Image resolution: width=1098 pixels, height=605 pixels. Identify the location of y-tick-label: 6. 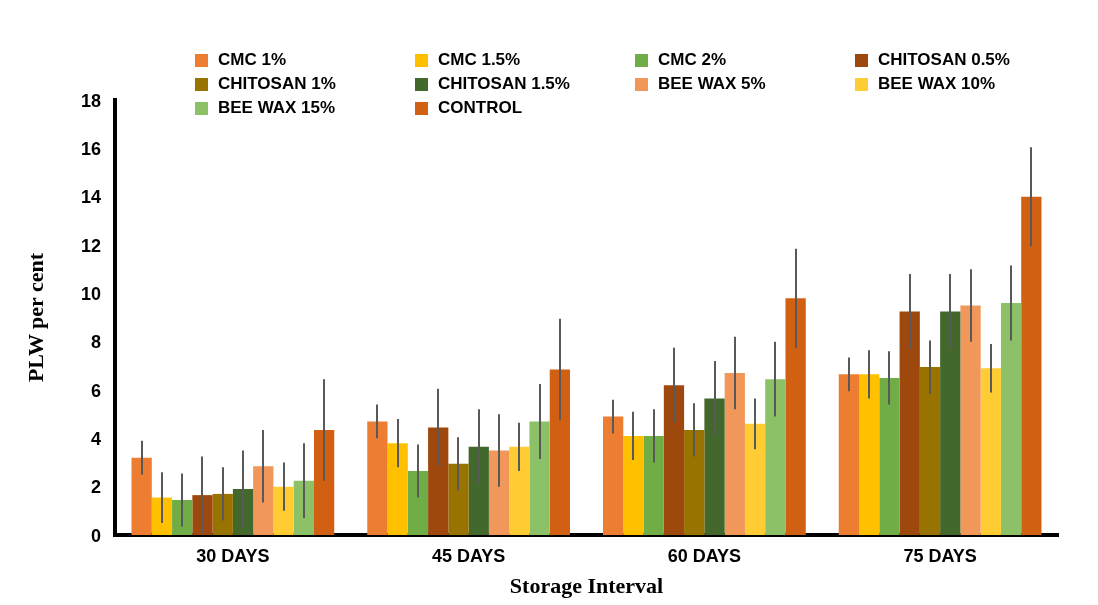
(95, 390).